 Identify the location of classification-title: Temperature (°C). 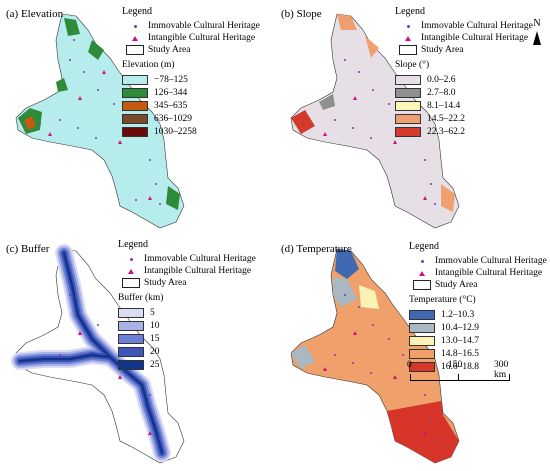
(442, 300).